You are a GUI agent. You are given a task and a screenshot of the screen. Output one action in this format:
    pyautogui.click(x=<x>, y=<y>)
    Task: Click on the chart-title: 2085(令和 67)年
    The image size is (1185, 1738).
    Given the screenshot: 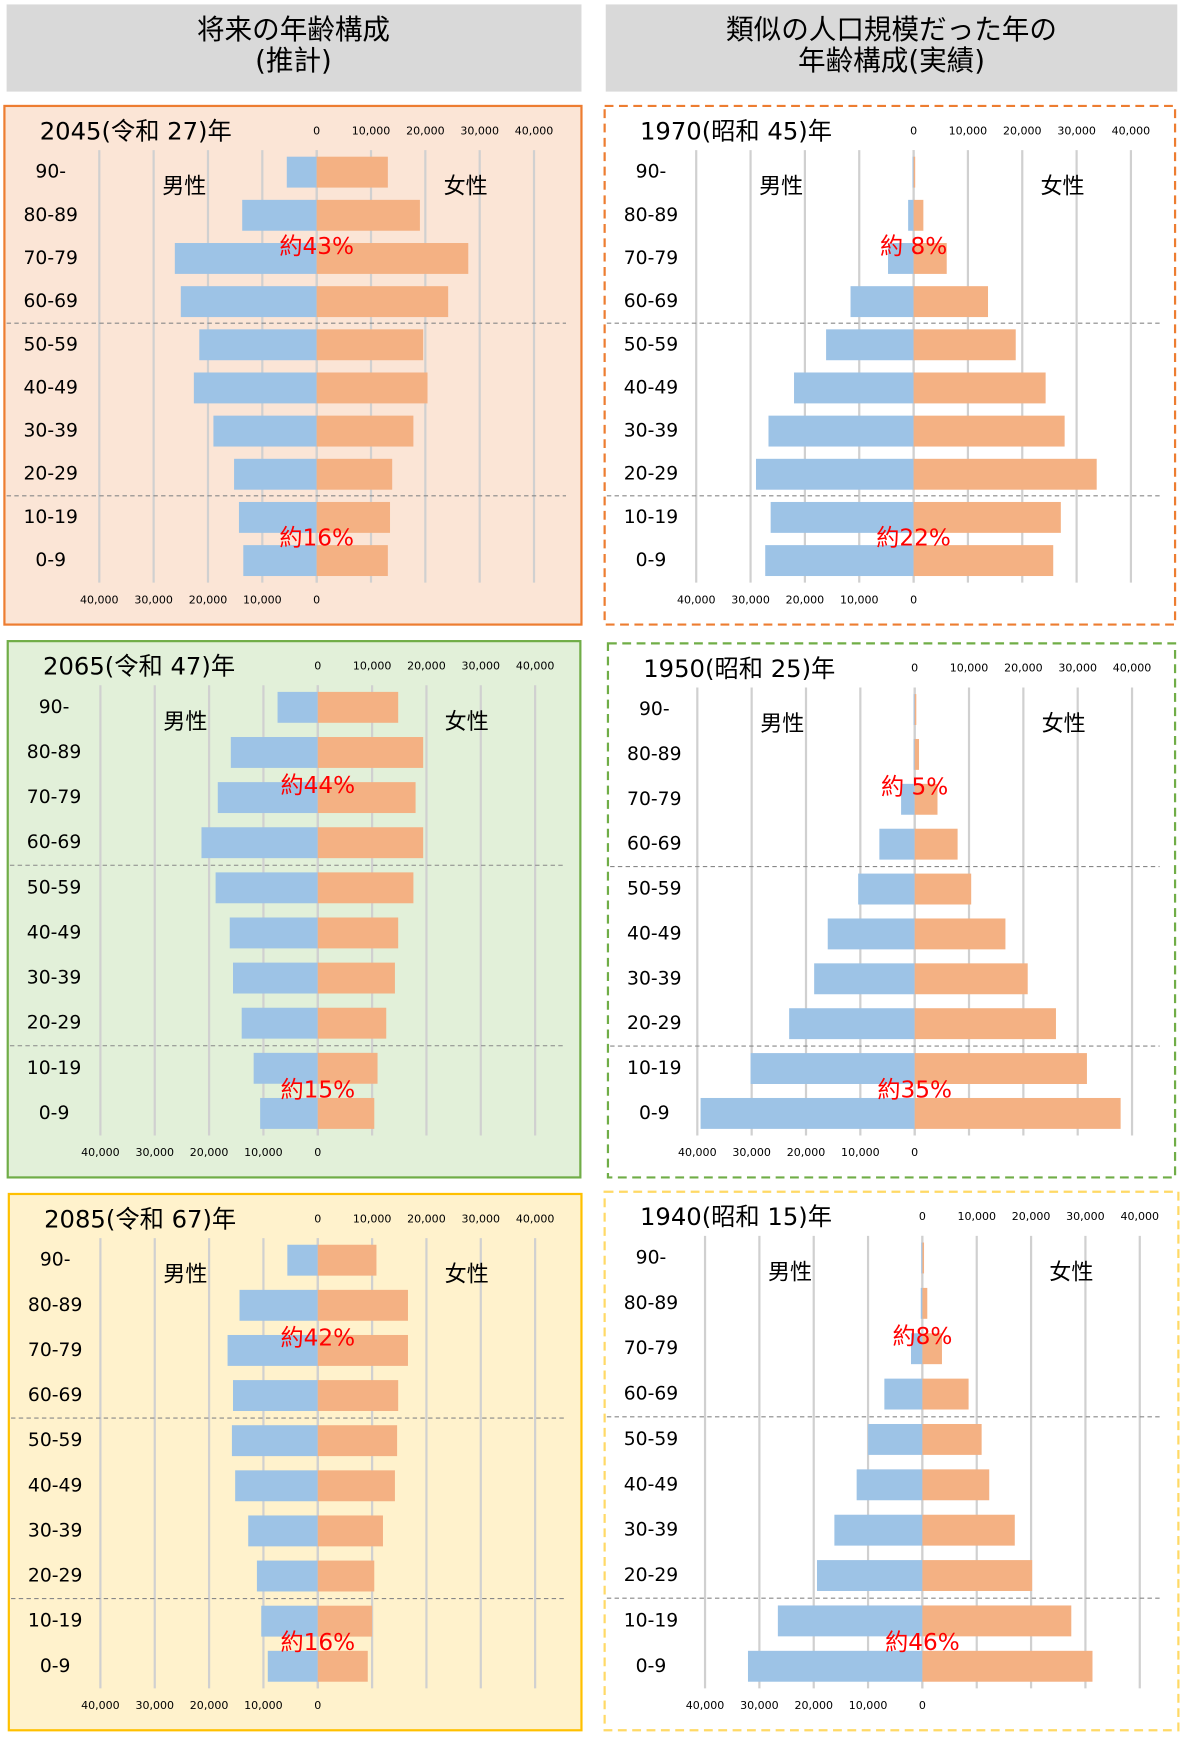 What is the action you would take?
    pyautogui.click(x=140, y=1218)
    